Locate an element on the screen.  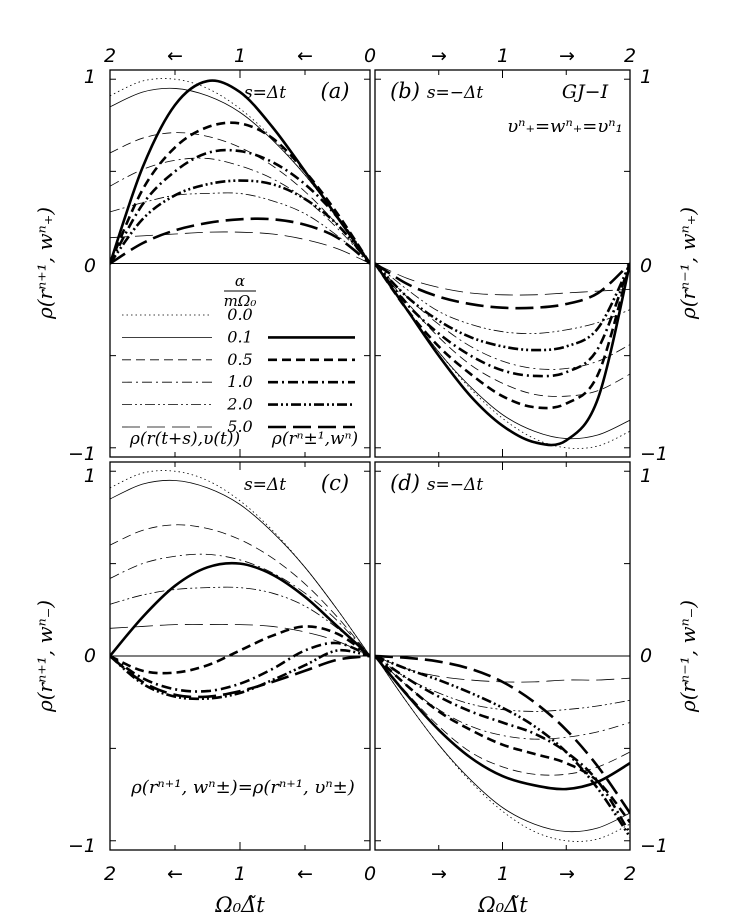
y-axis-label-bottom-left: ρ(rⁿ⁺¹, wⁿ₋) is located at coordinates (45, 656).